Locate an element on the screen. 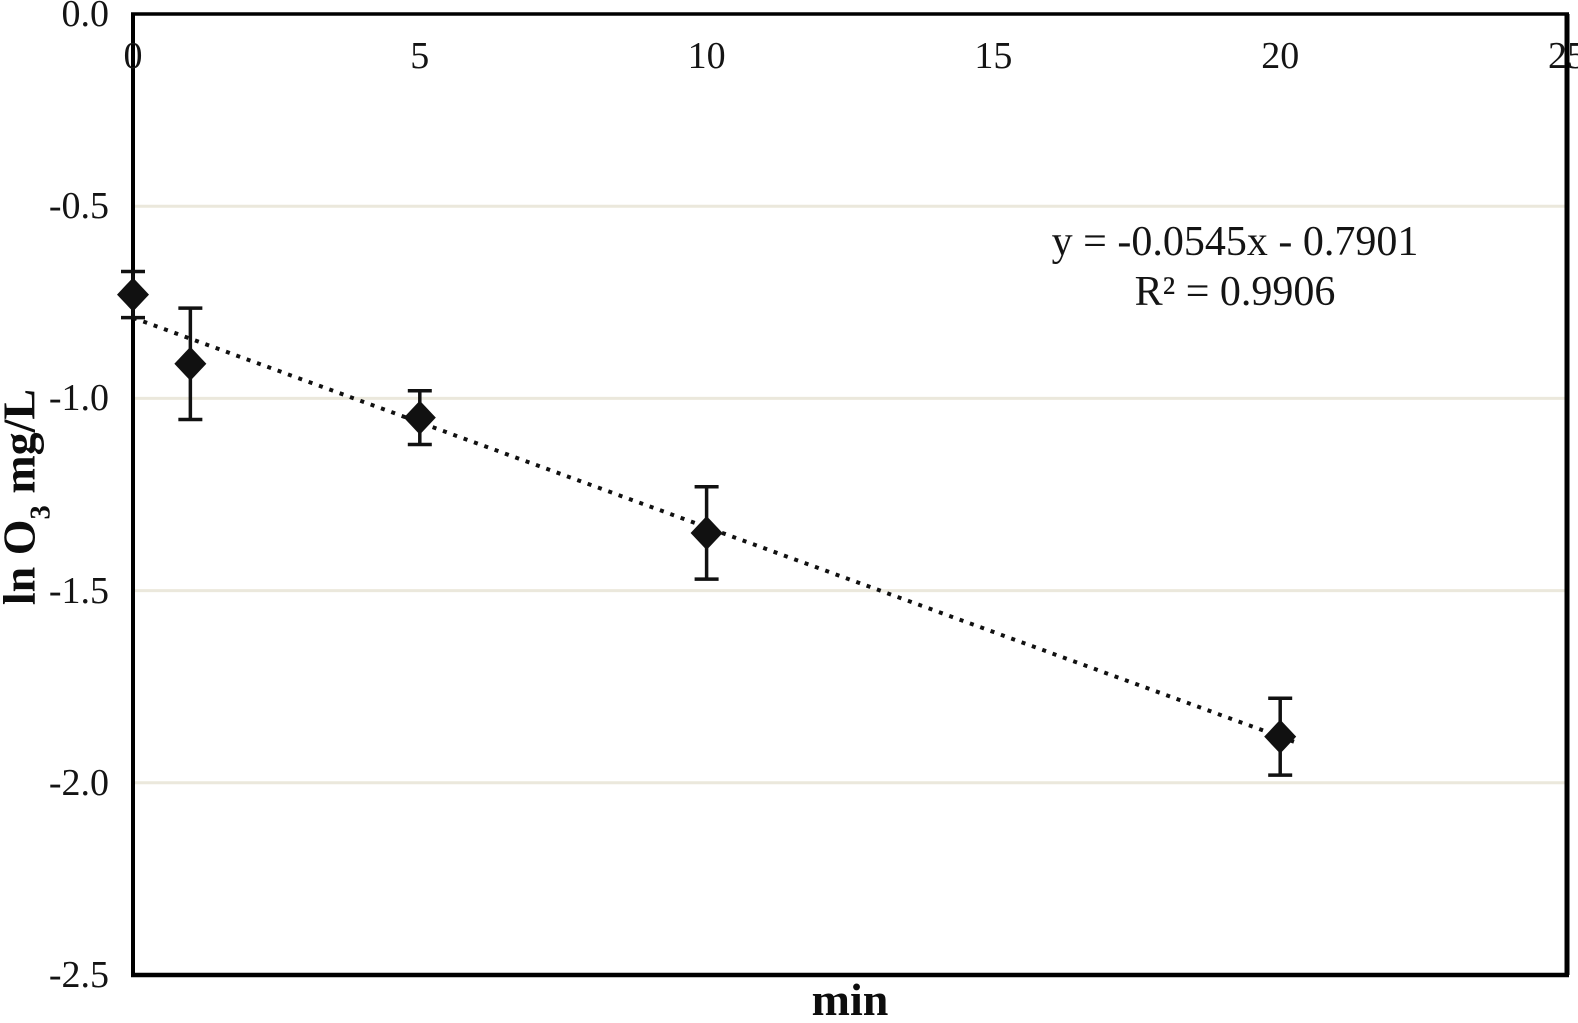 The height and width of the screenshot is (1023, 1578). x-tick-label: 25 is located at coordinates (1563, 56).